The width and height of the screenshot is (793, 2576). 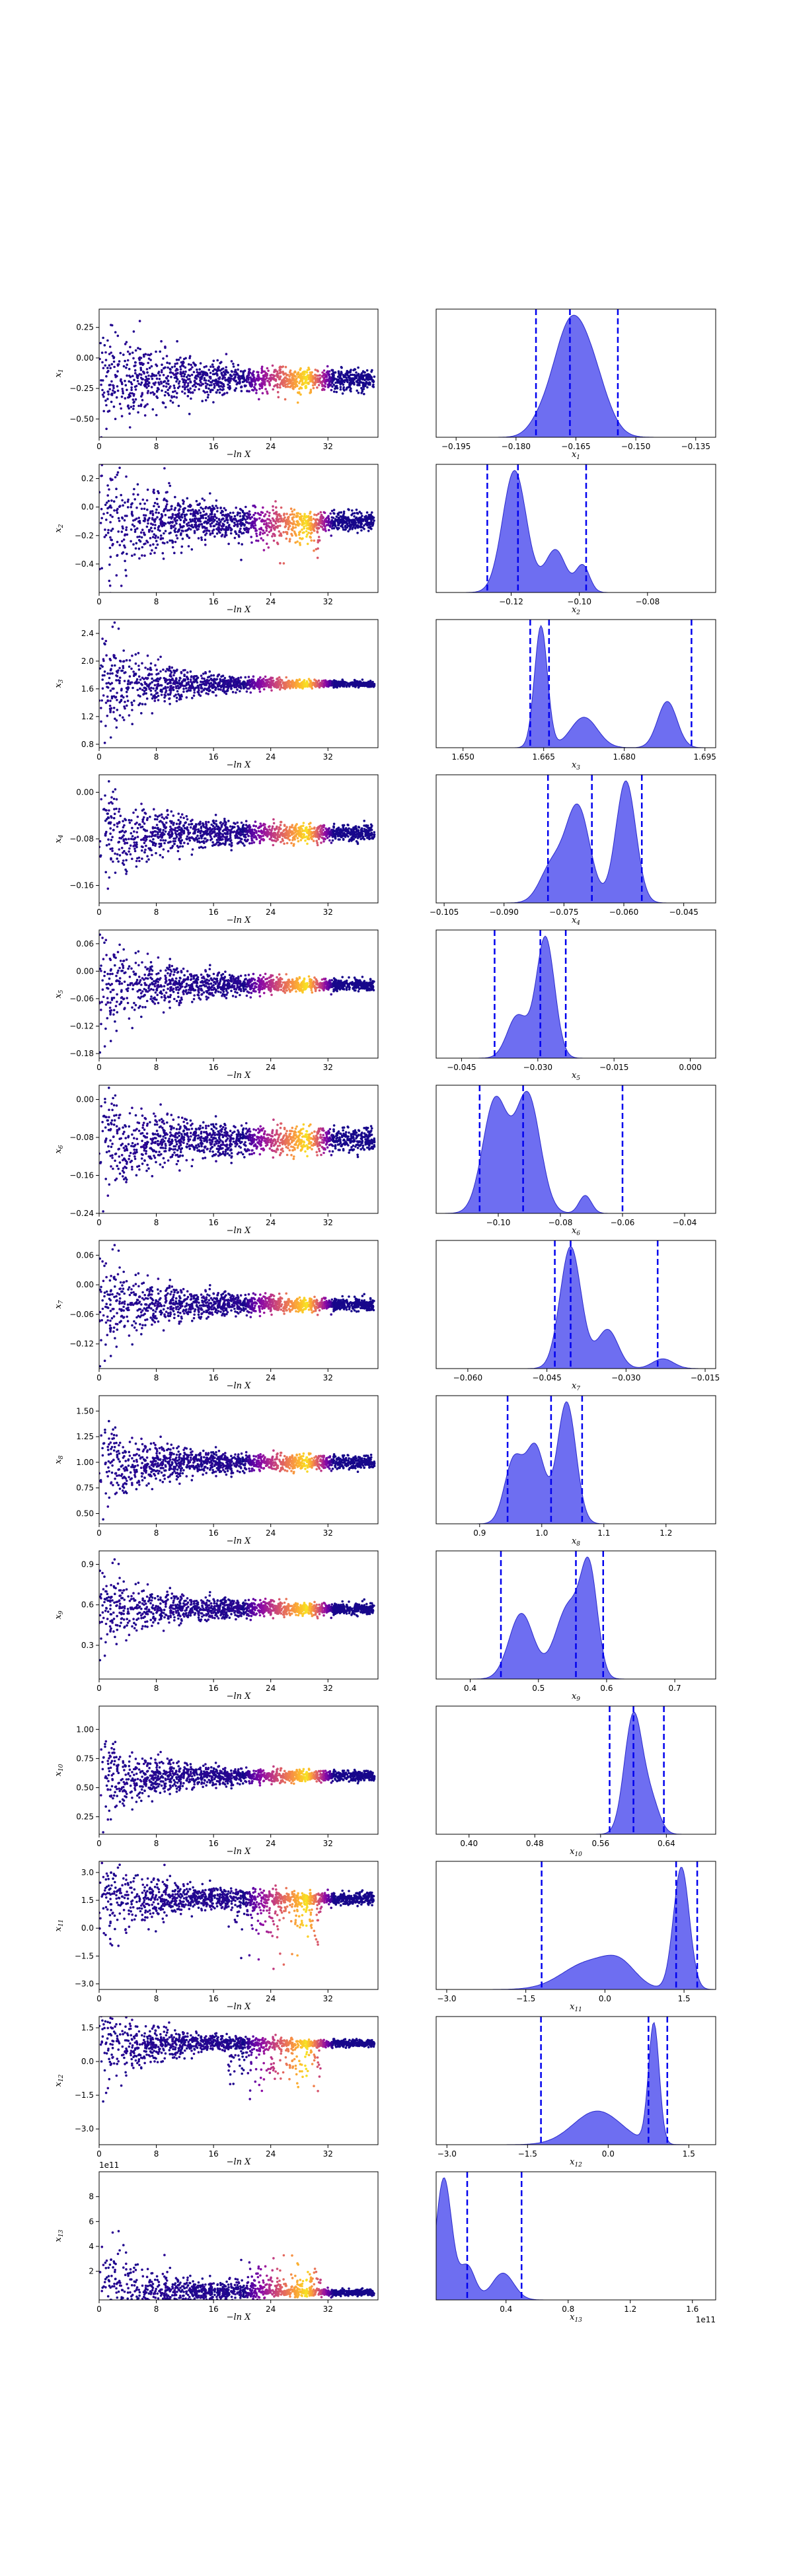 What do you see at coordinates (498, 1222) in the screenshot?
I see `posterior-x6-xtick-label-0: −0.10` at bounding box center [498, 1222].